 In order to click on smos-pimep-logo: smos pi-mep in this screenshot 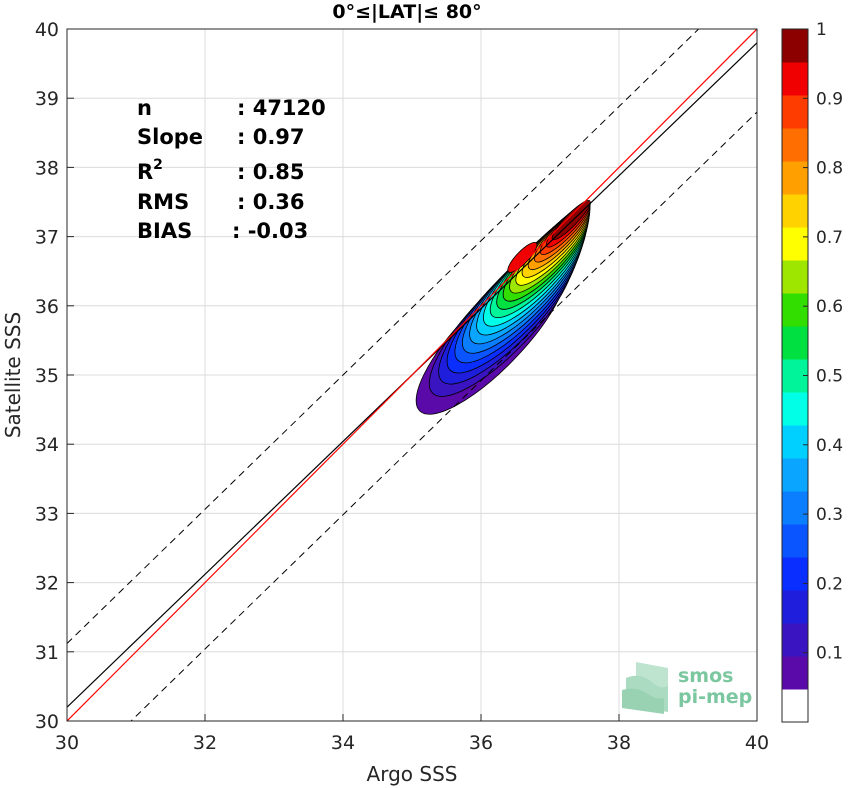, I will do `click(687, 688)`.